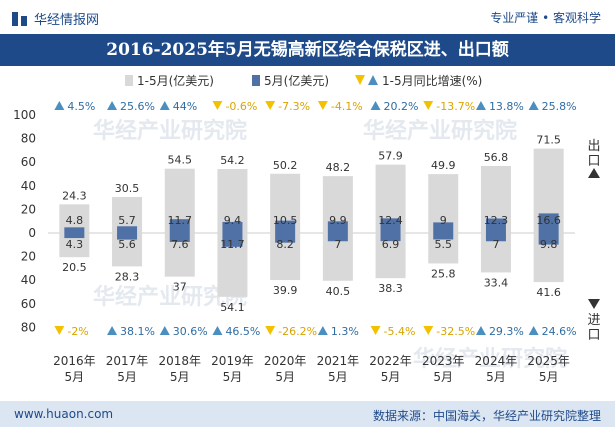  Describe the element at coordinates (232, 307) in the screenshot. I see `import-cumulative-label: 54.1` at that location.